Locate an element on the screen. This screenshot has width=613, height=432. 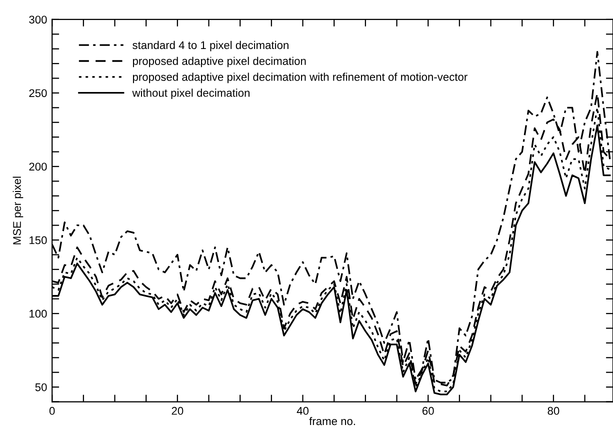
legend-label: proposed adaptive pixel decimation is located at coordinates (219, 62).